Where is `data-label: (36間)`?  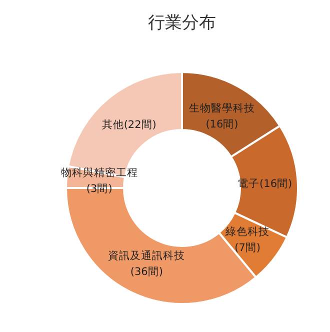
data-label: (36間) is located at coordinates (146, 272).